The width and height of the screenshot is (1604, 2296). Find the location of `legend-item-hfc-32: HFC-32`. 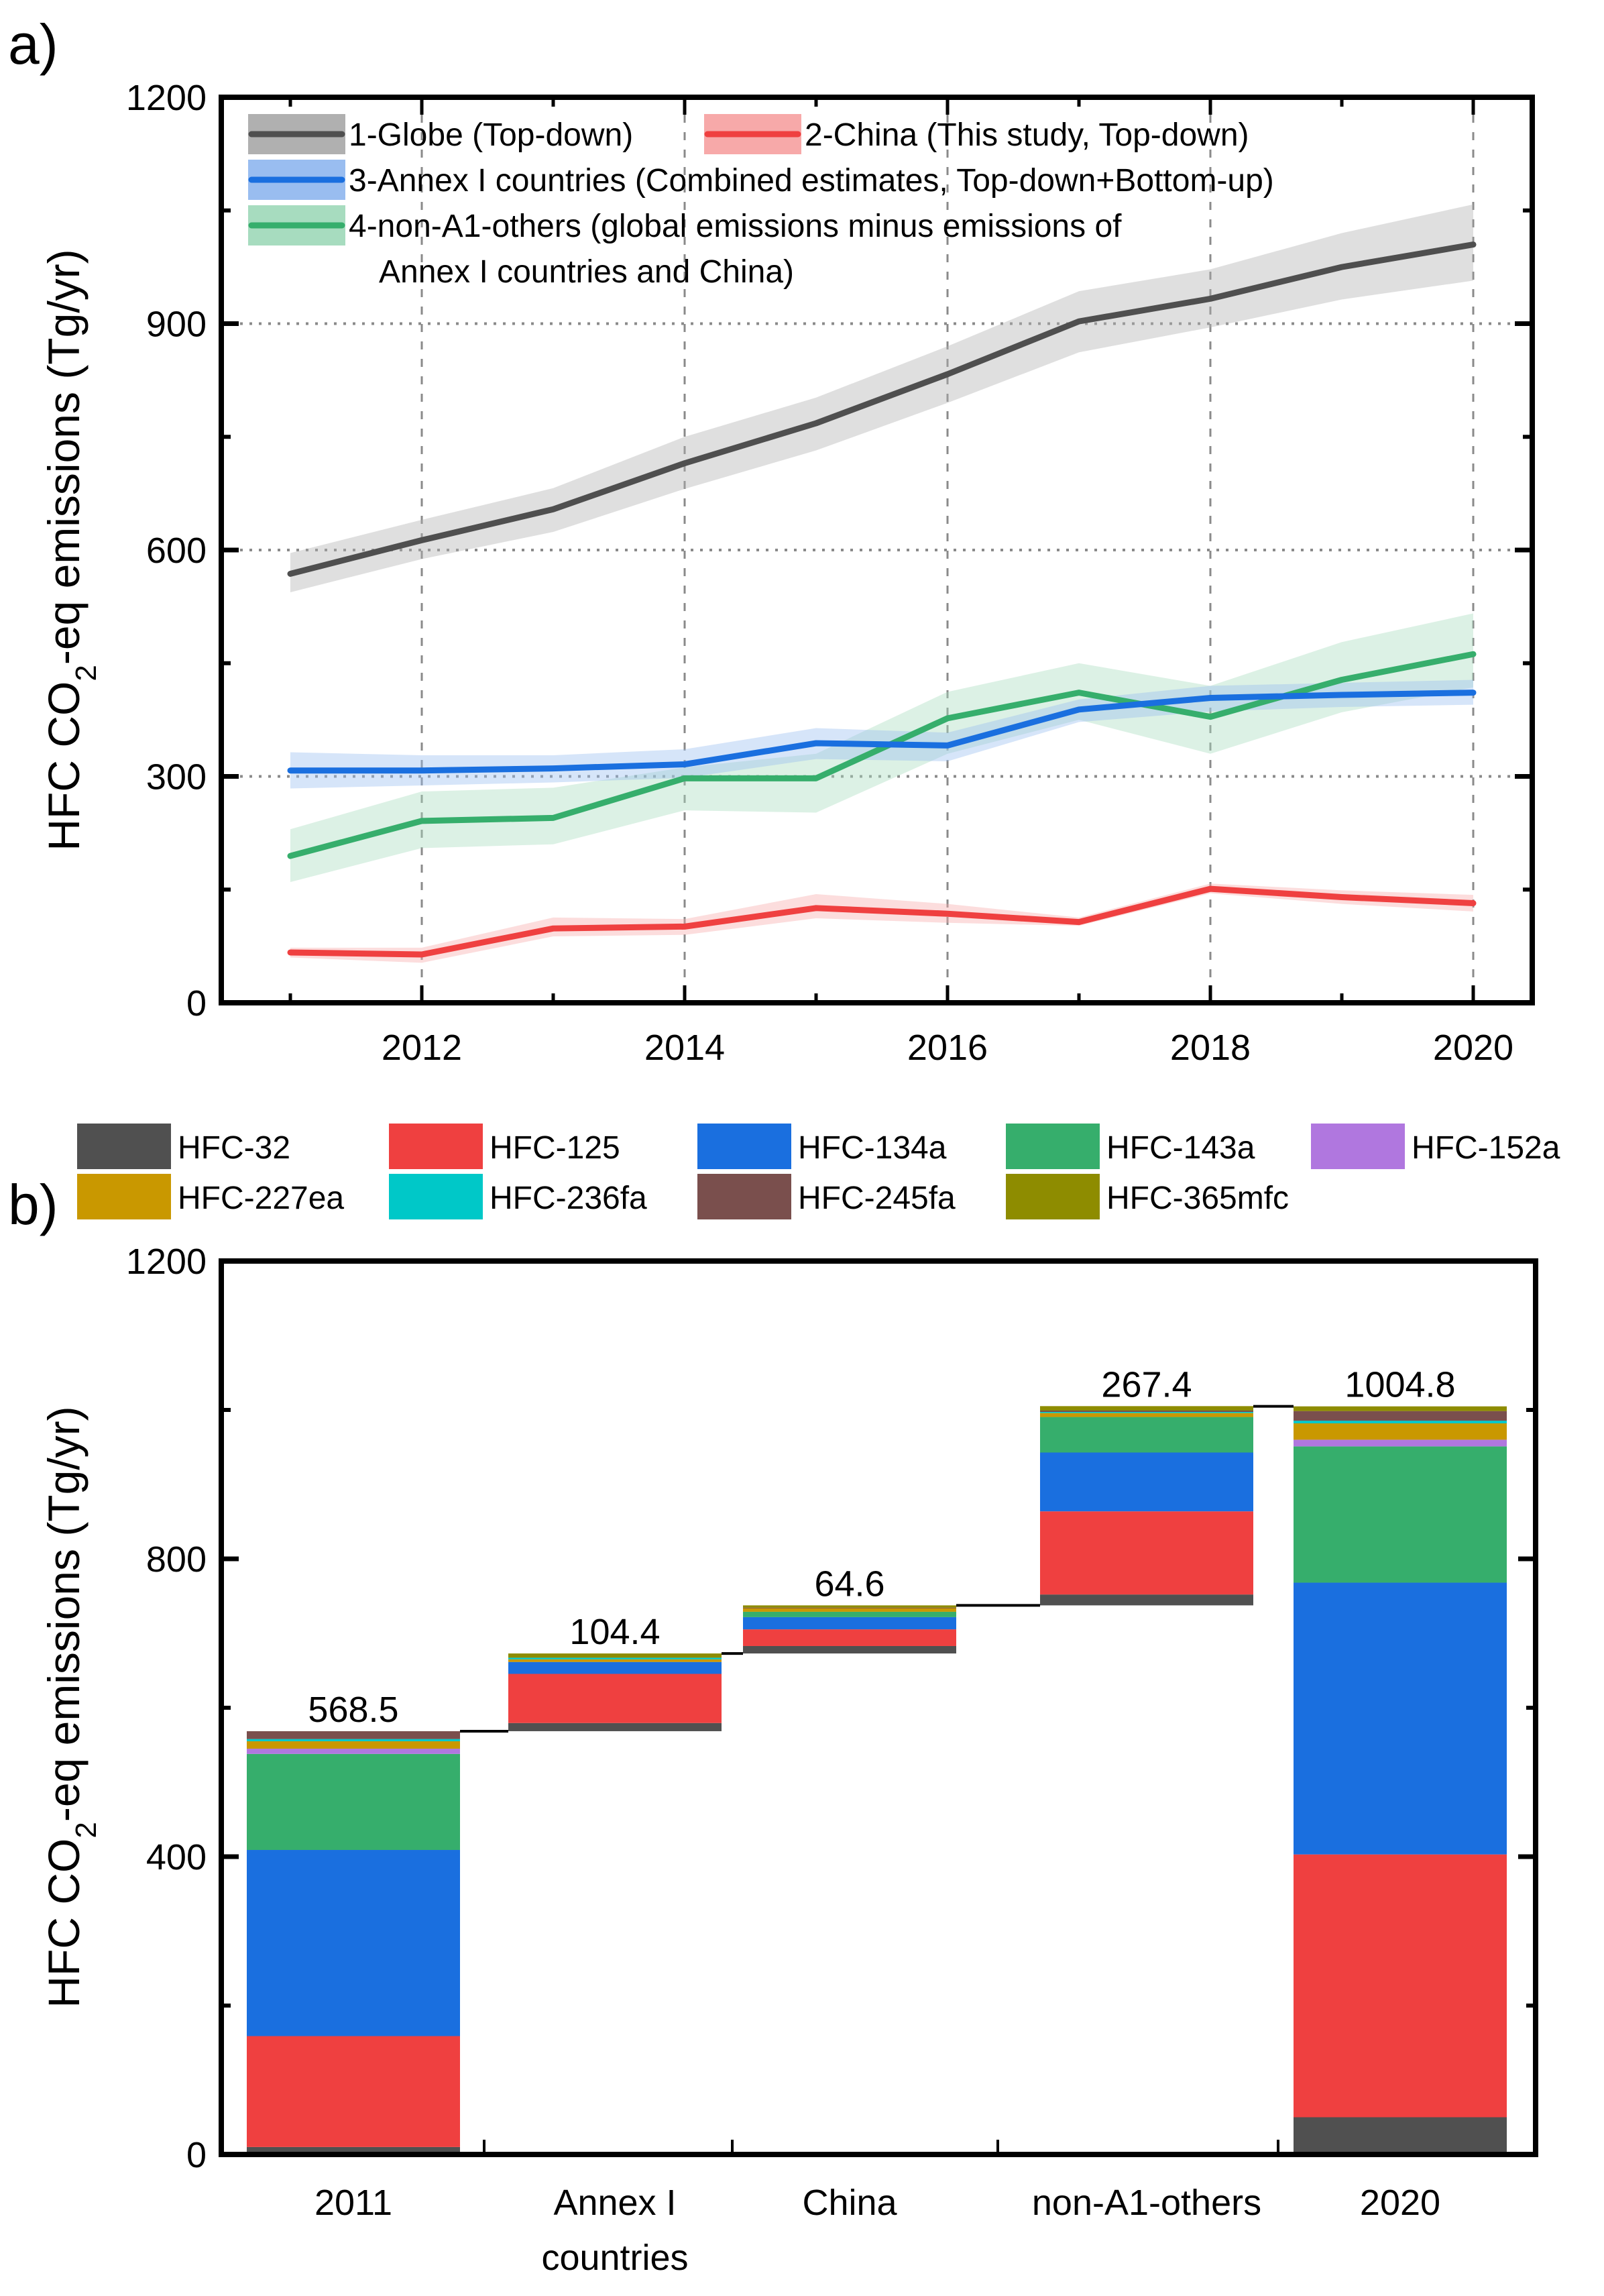

legend-item-hfc-32: HFC-32 is located at coordinates (183, 1146).